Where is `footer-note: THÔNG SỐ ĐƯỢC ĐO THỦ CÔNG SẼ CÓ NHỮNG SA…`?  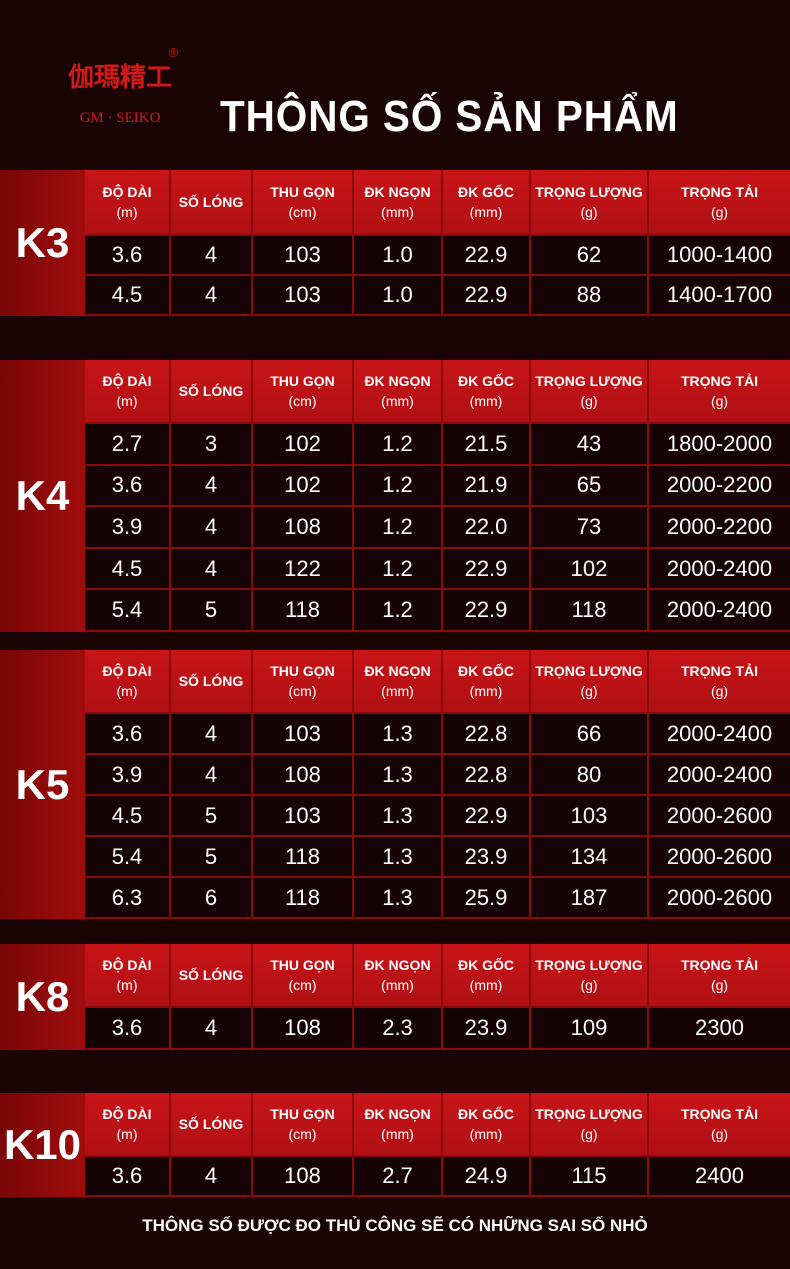
footer-note: THÔNG SỐ ĐƯỢC ĐO THỦ CÔNG SẼ CÓ NHỮNG SA… is located at coordinates (395, 1225).